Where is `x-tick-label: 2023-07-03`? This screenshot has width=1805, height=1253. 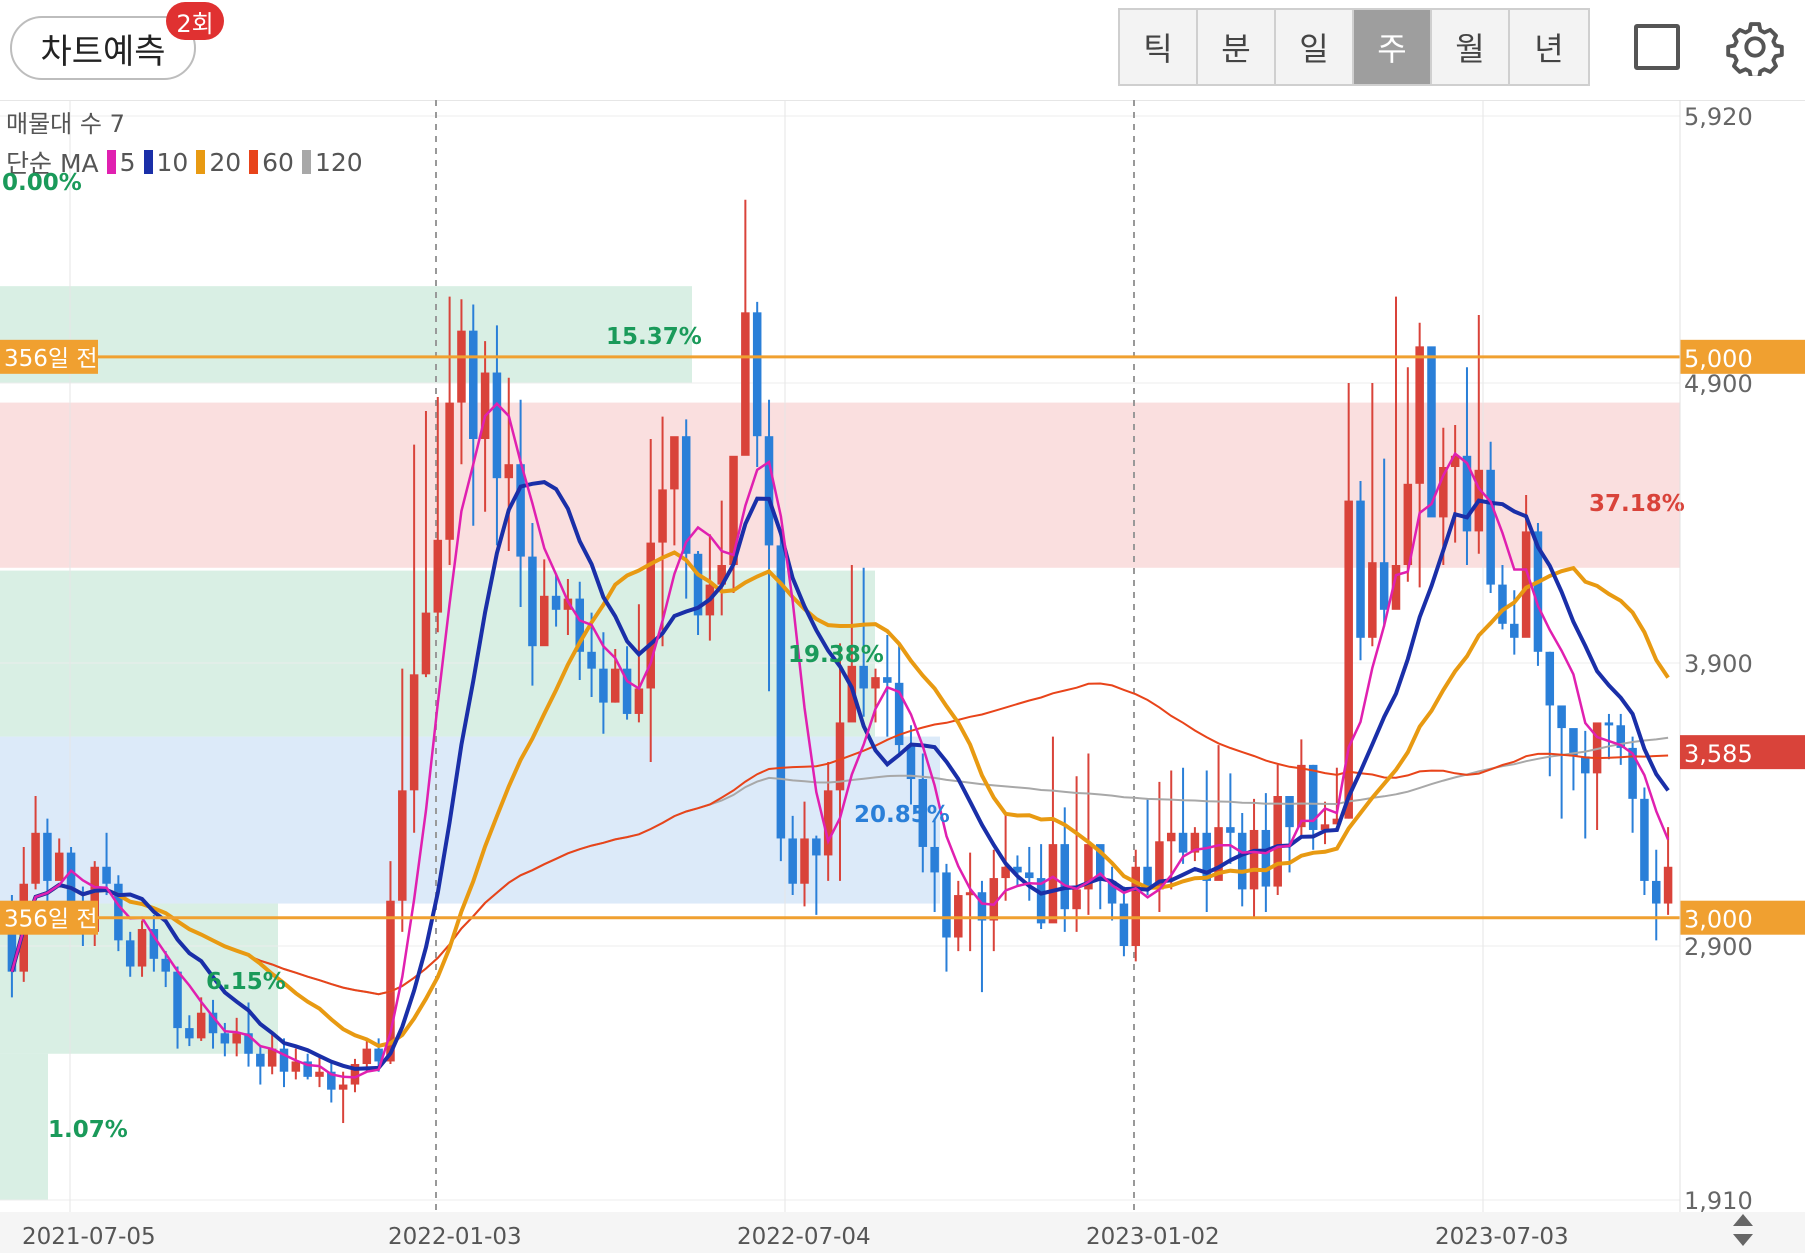
x-tick-label: 2023-07-03 is located at coordinates (1502, 1237).